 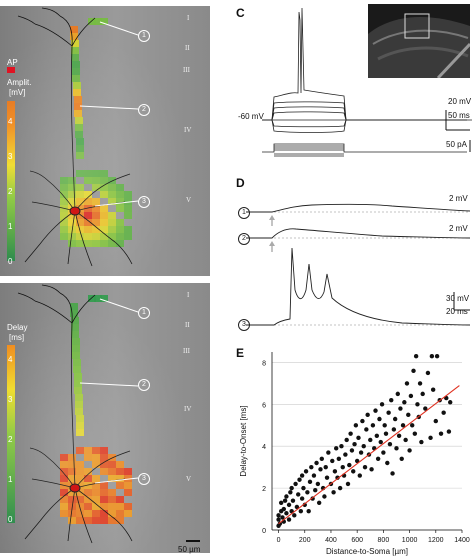 What do you see at coordinates (251, 116) in the screenshot?
I see `rest-potential-label: -60 mV` at bounding box center [251, 116].